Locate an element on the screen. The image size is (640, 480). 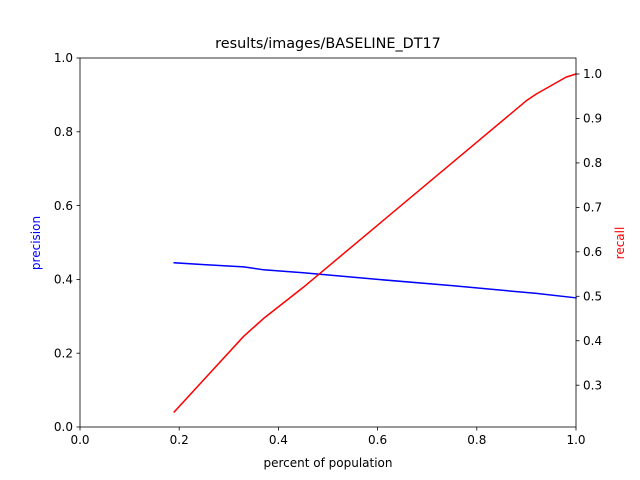
x-tick-label: 0.0 is located at coordinates (79, 440).